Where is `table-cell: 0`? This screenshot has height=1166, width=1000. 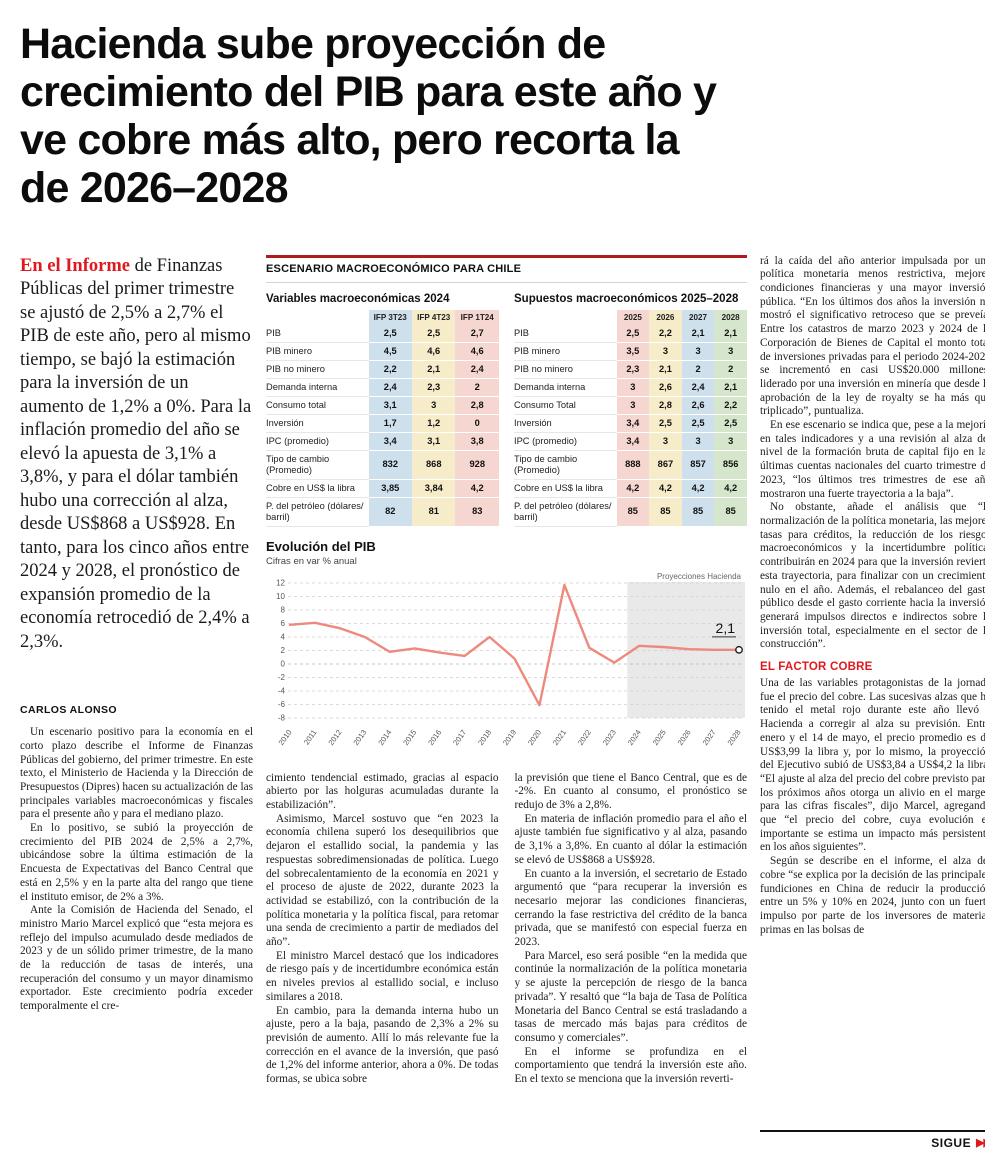 table-cell: 0 is located at coordinates (477, 423).